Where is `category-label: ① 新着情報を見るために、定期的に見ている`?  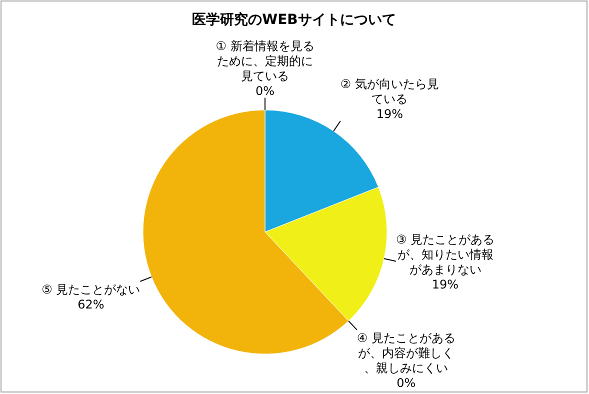
category-label: ① 新着情報を見るために、定期的に見ている is located at coordinates (265, 60).